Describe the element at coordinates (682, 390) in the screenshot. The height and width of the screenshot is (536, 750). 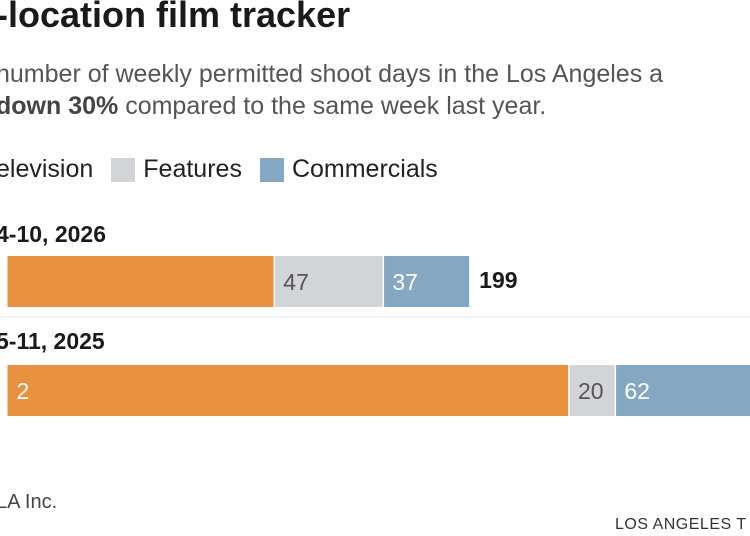
I see `bar-2025-commercials` at that location.